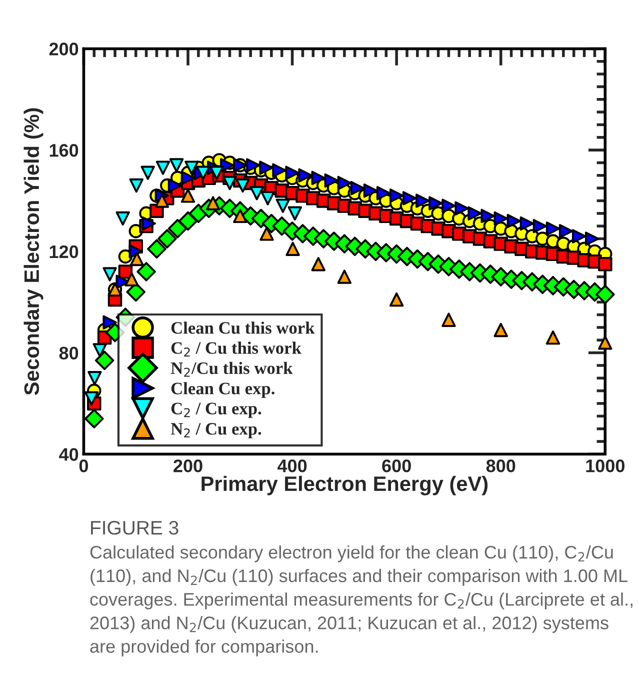 The width and height of the screenshot is (639, 686). What do you see at coordinates (222, 390) in the screenshot?
I see `legend-label: Clean Cu exp.` at bounding box center [222, 390].